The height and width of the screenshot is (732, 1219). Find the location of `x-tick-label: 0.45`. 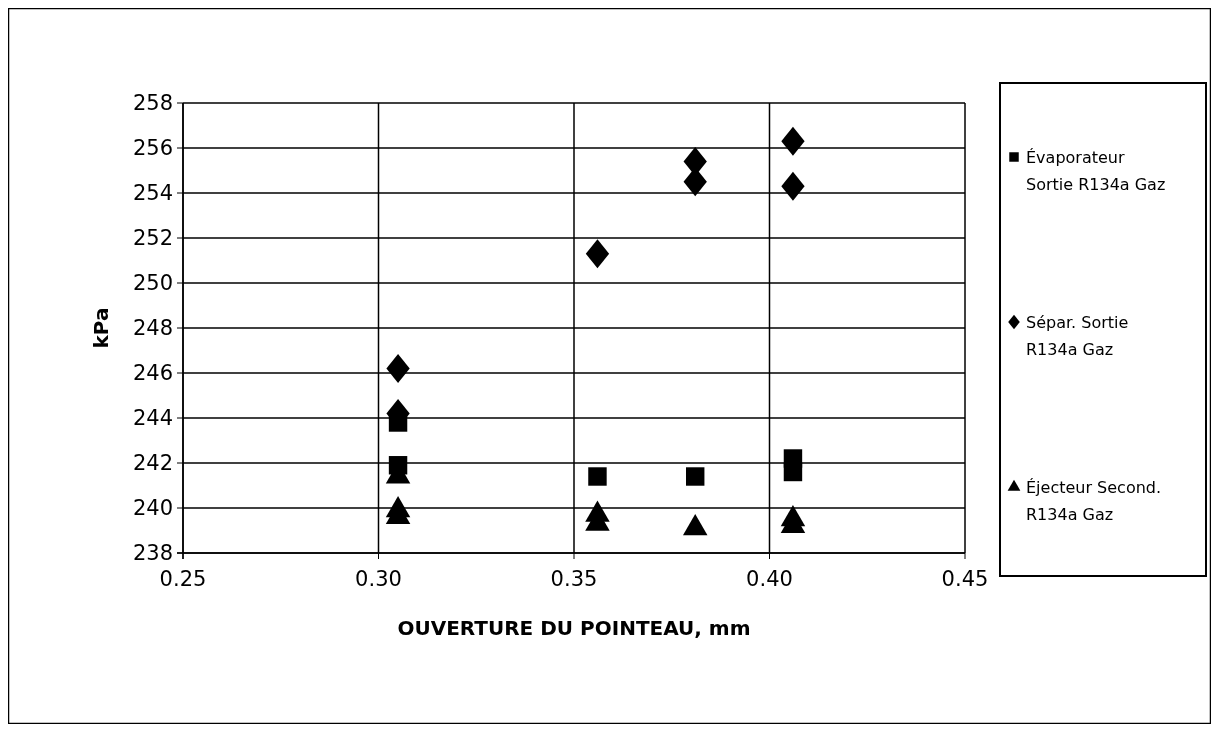

x-tick-label: 0.45 is located at coordinates (965, 579).